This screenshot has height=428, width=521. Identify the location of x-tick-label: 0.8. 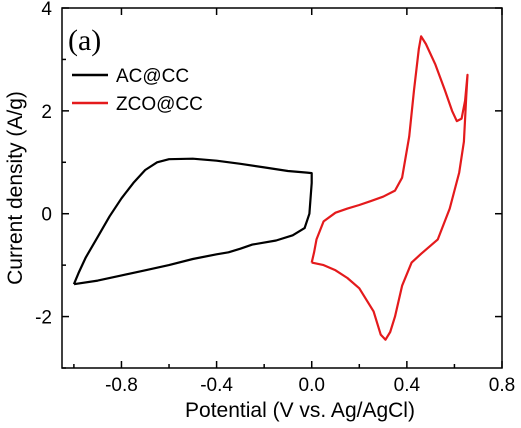
(502, 385).